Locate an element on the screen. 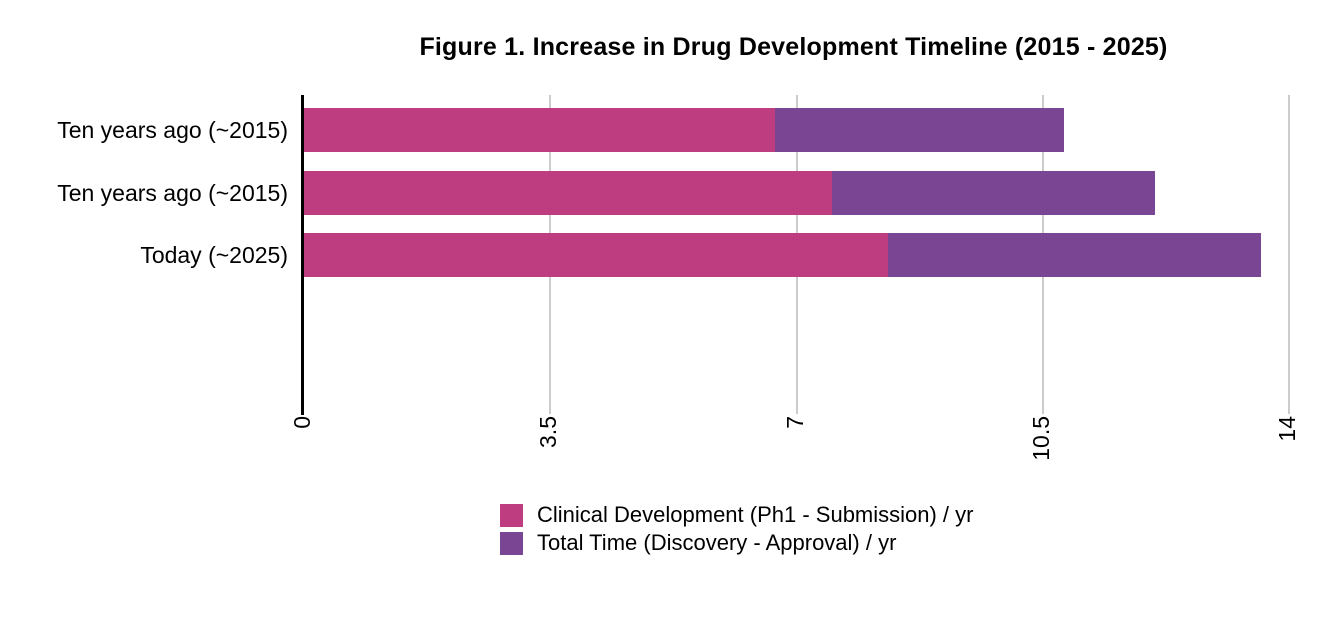 The image size is (1336, 618). category-label: Today (~2025) is located at coordinates (214, 255).